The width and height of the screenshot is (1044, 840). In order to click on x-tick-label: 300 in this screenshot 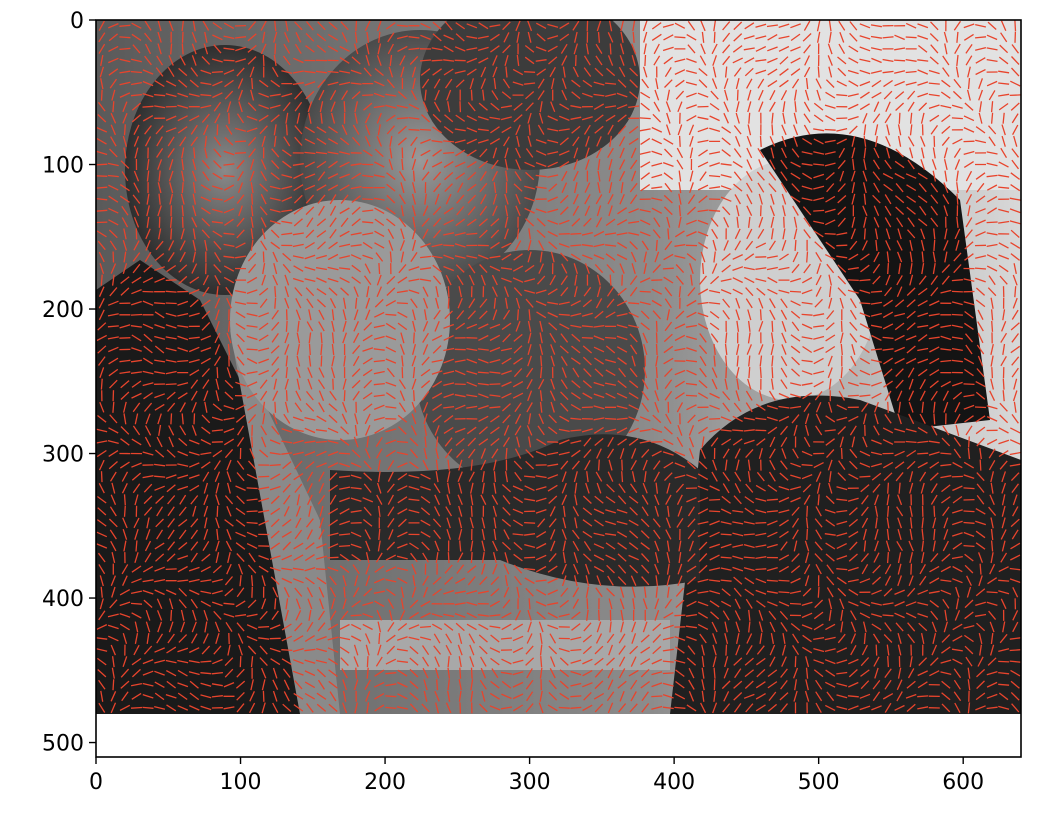, I will do `click(530, 782)`.